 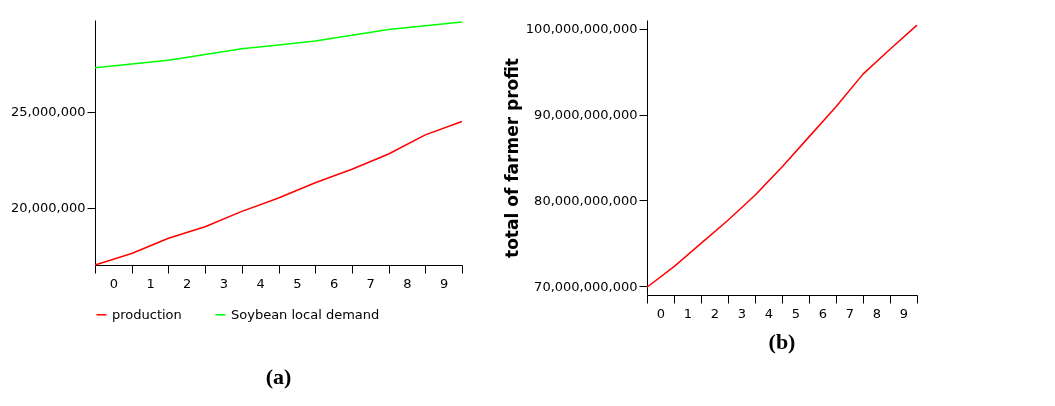 What do you see at coordinates (278, 376) in the screenshot?
I see `text: (a)` at bounding box center [278, 376].